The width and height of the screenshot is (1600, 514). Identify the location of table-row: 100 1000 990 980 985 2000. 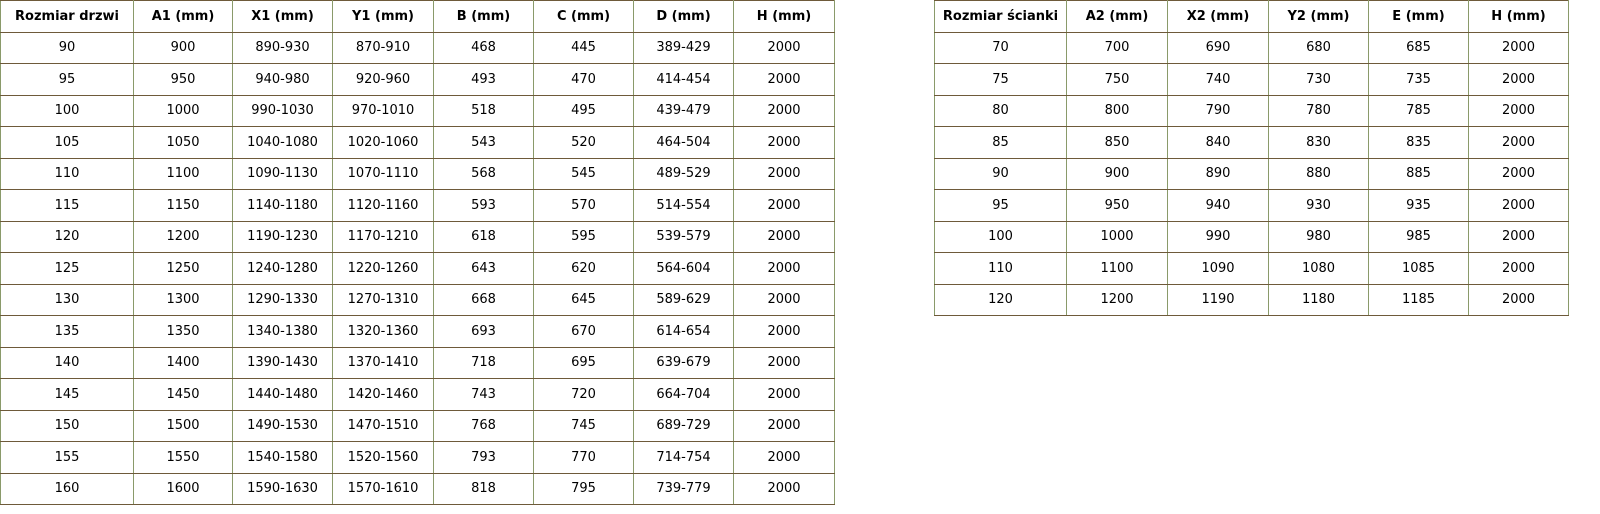
(1251, 236).